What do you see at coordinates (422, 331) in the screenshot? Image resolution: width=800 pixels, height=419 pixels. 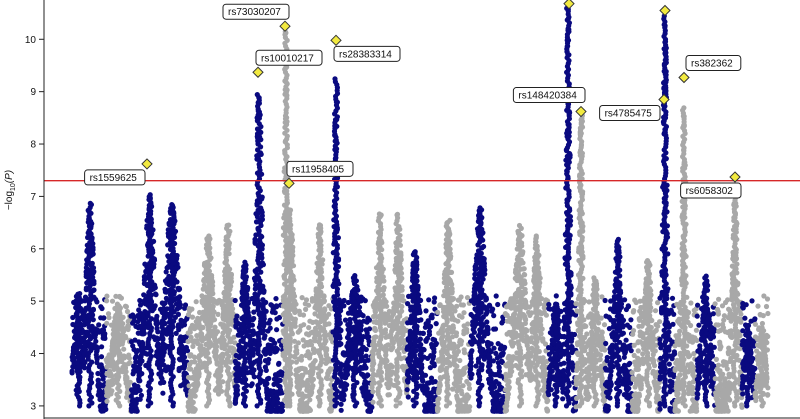 I see `chromosome-9-points` at bounding box center [422, 331].